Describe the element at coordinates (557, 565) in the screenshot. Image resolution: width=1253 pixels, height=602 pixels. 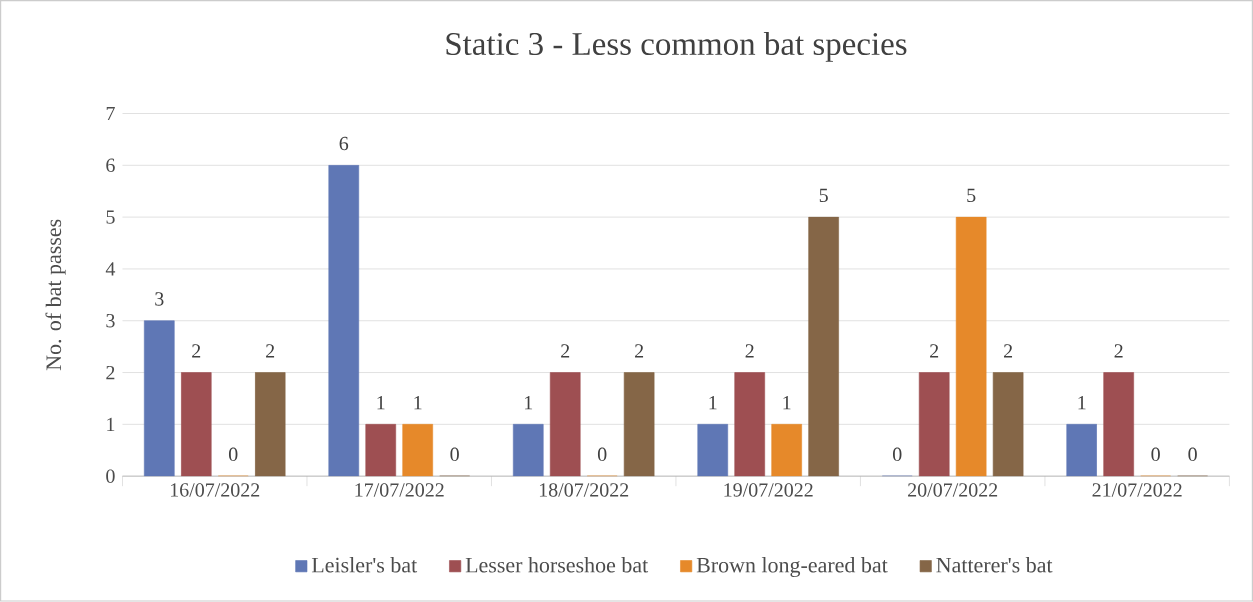
I see `legend-label: Lesser horseshoe bat` at that location.